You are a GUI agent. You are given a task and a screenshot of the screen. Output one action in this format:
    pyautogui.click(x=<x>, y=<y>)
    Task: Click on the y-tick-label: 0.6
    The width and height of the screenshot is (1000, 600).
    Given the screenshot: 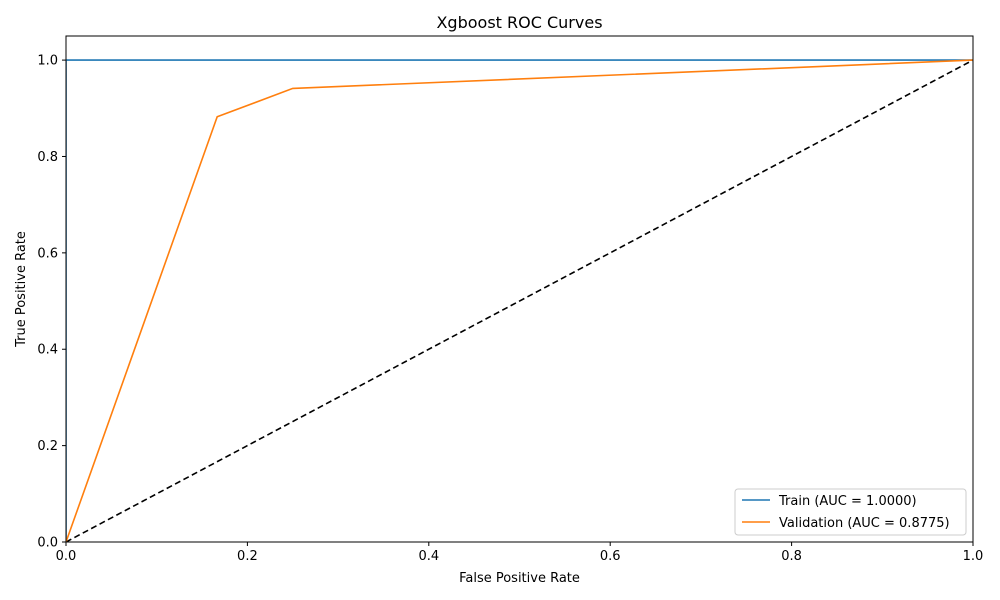 What is the action you would take?
    pyautogui.click(x=47, y=253)
    